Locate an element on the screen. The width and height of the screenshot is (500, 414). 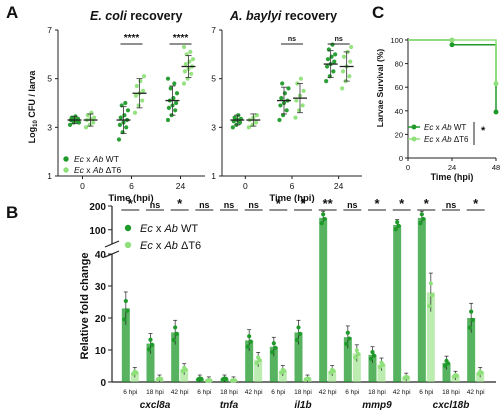
chart-b-legend: Ec x Ab WT Ec x Ab ΔT6 is located at coordinates (162, 237).